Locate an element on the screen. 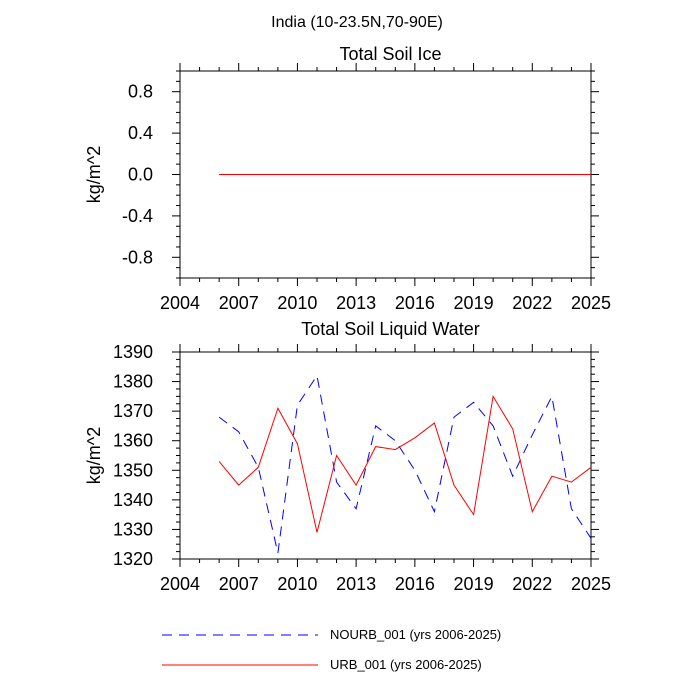 This screenshot has width=700, height=700. legend-label-urb: URB_001 (yrs 2006-2025) is located at coordinates (406, 664).